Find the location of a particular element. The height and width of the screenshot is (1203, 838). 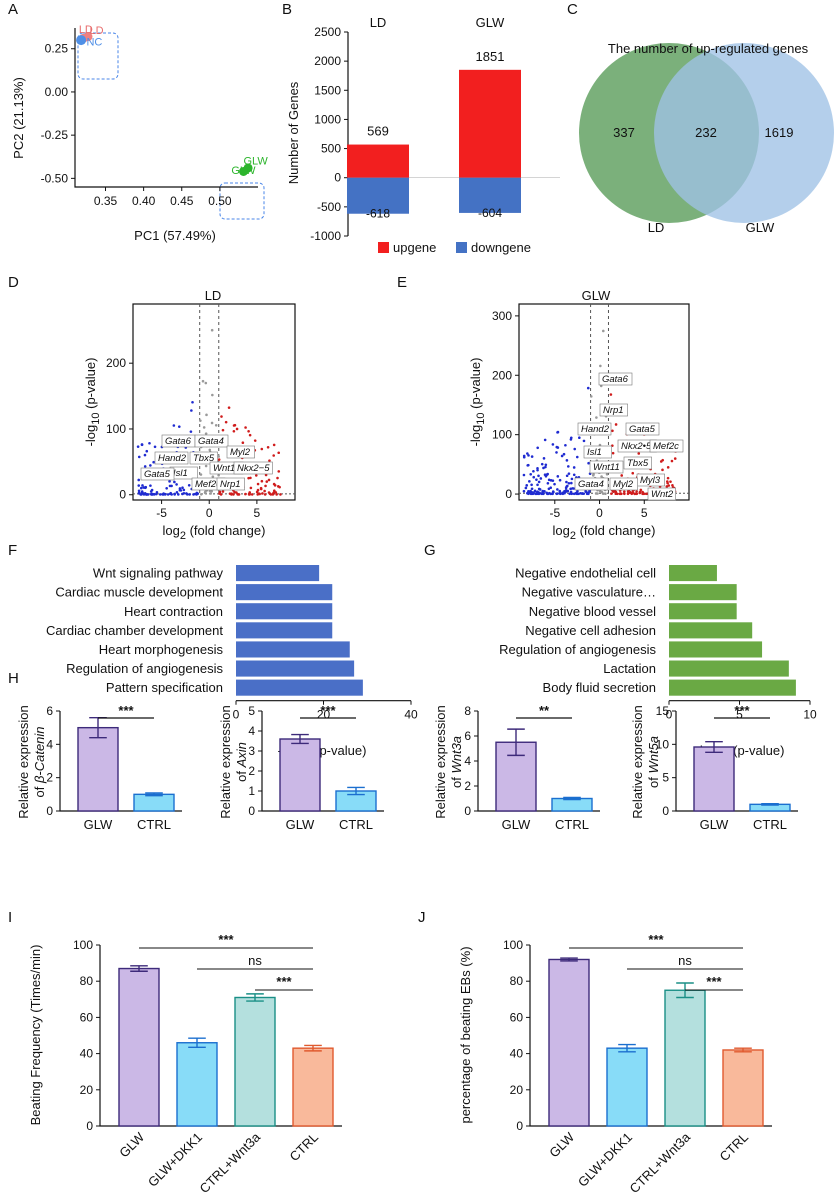

deg-ticks: 2500 2000 1500 1000 500 0 -500 -1000 is located at coordinates (435, 134).